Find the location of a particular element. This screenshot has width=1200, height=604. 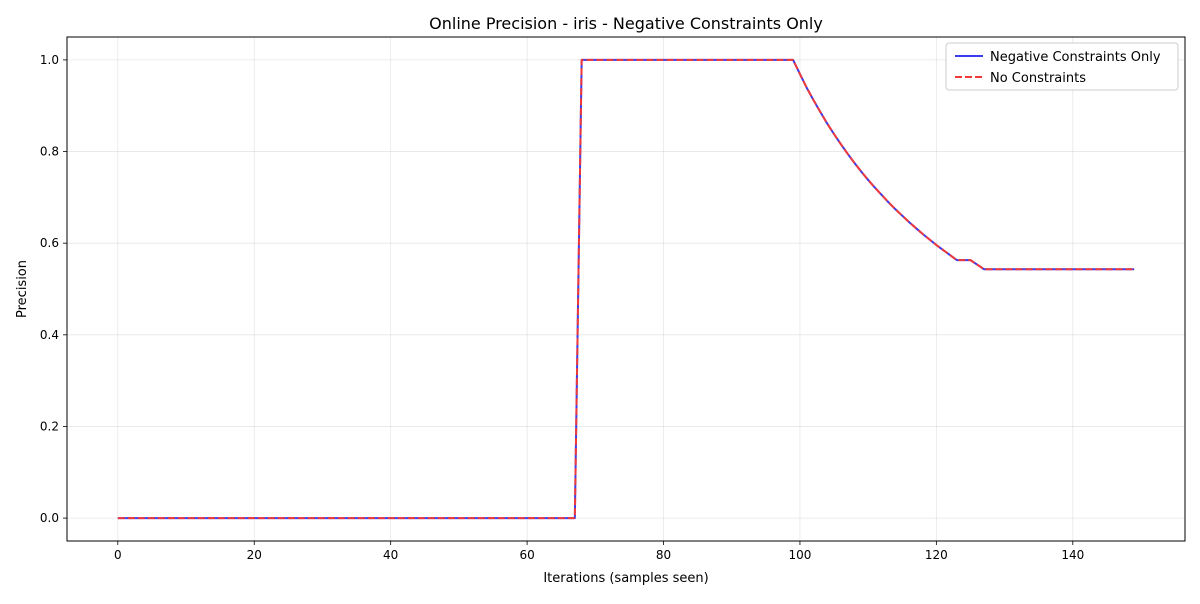

legend-box is located at coordinates (1062, 66).